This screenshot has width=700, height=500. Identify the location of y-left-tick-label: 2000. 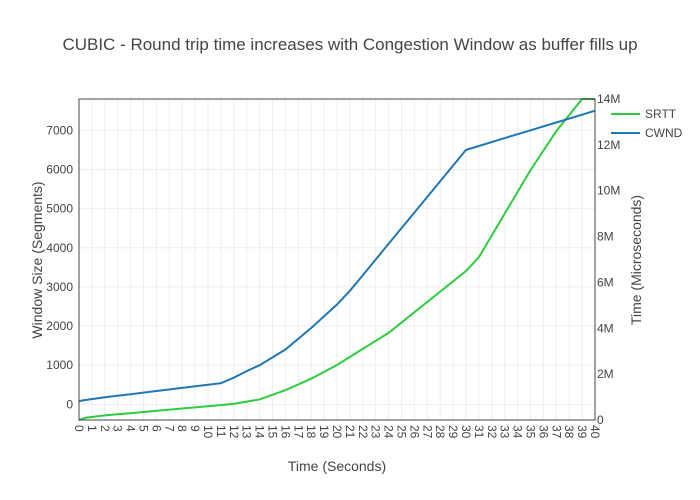
(59, 326).